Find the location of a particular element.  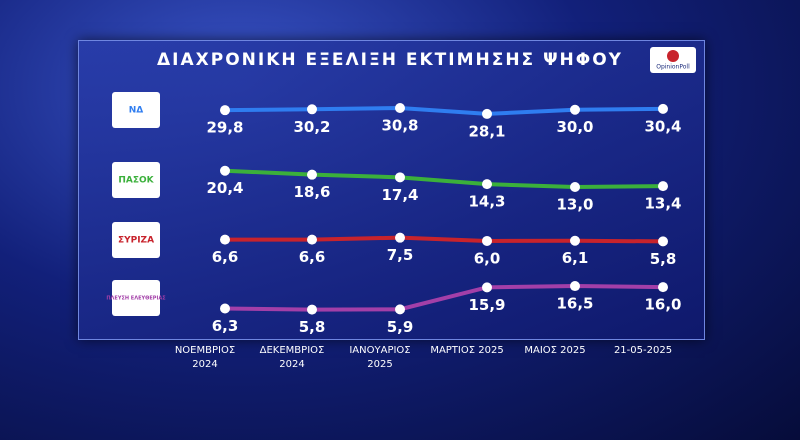

value-label: 20,4 is located at coordinates (224, 188).